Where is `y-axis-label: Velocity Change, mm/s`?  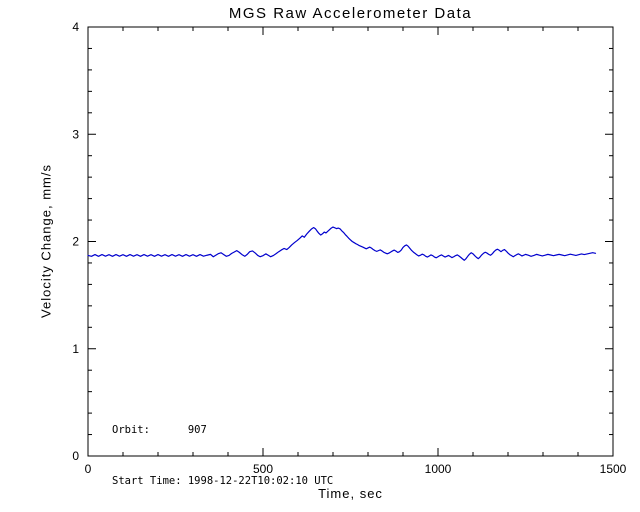
y-axis-label: Velocity Change, mm/s is located at coordinates (46, 241).